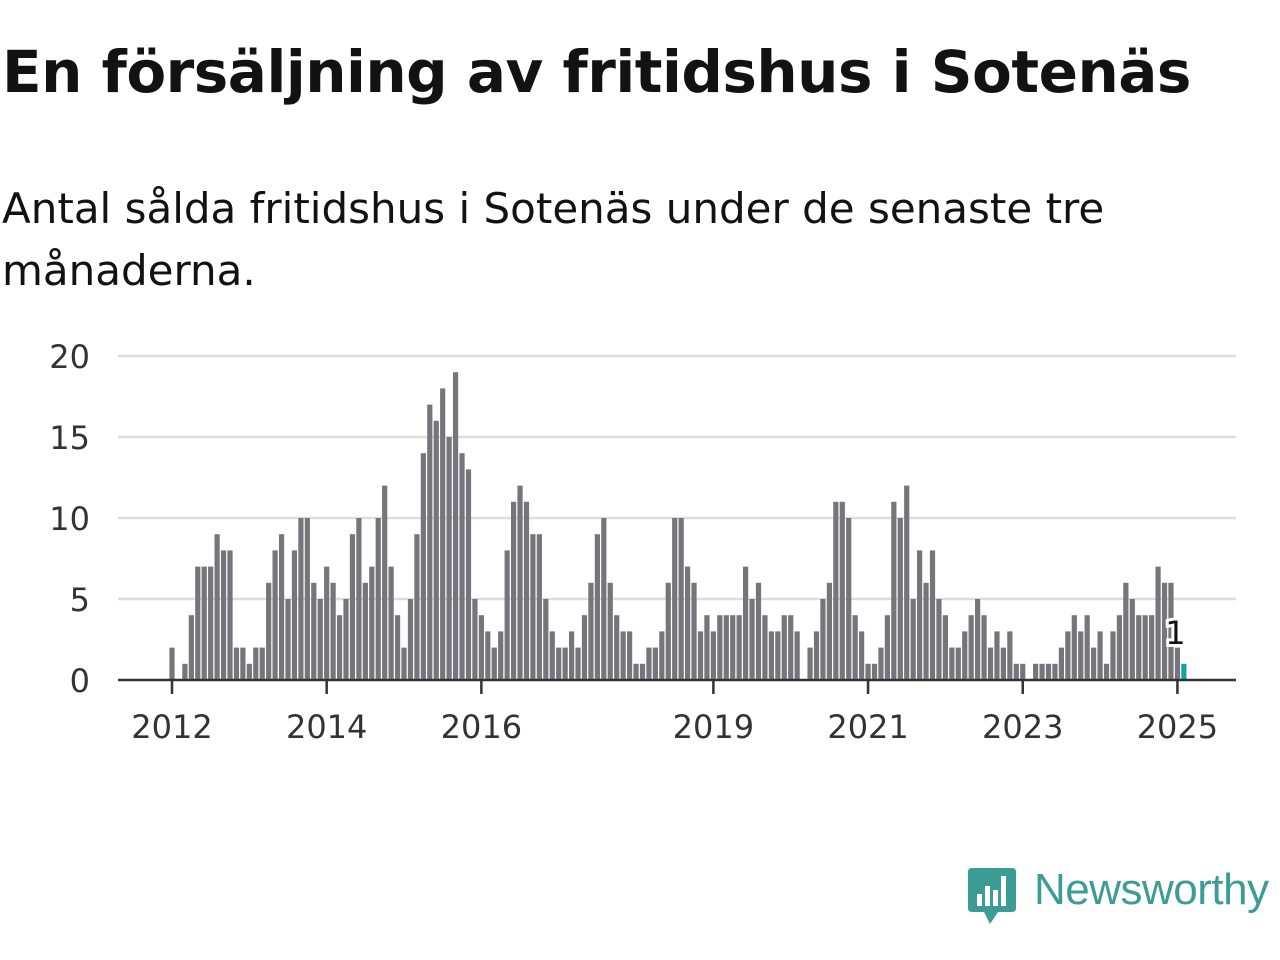 The image size is (1280, 960). I want to click on y-tick-label: 10, so click(69, 519).